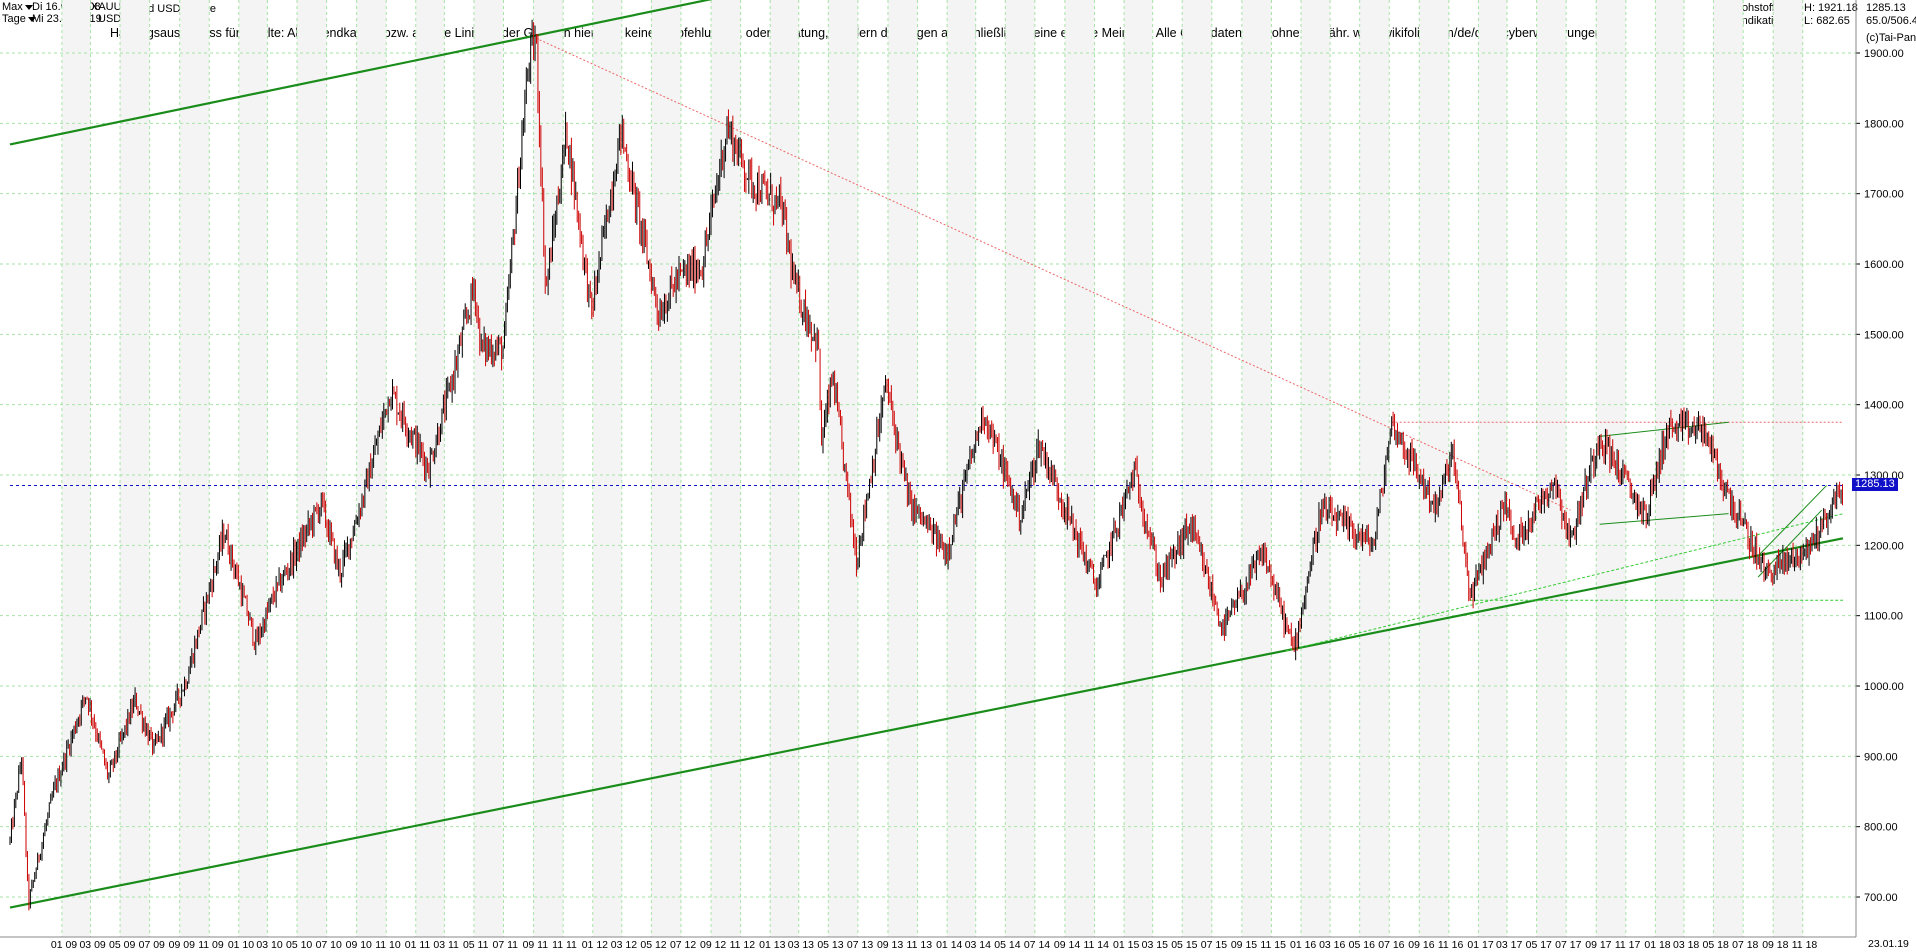  Describe the element at coordinates (12, 7) in the screenshot. I see `range-label: Max` at that location.